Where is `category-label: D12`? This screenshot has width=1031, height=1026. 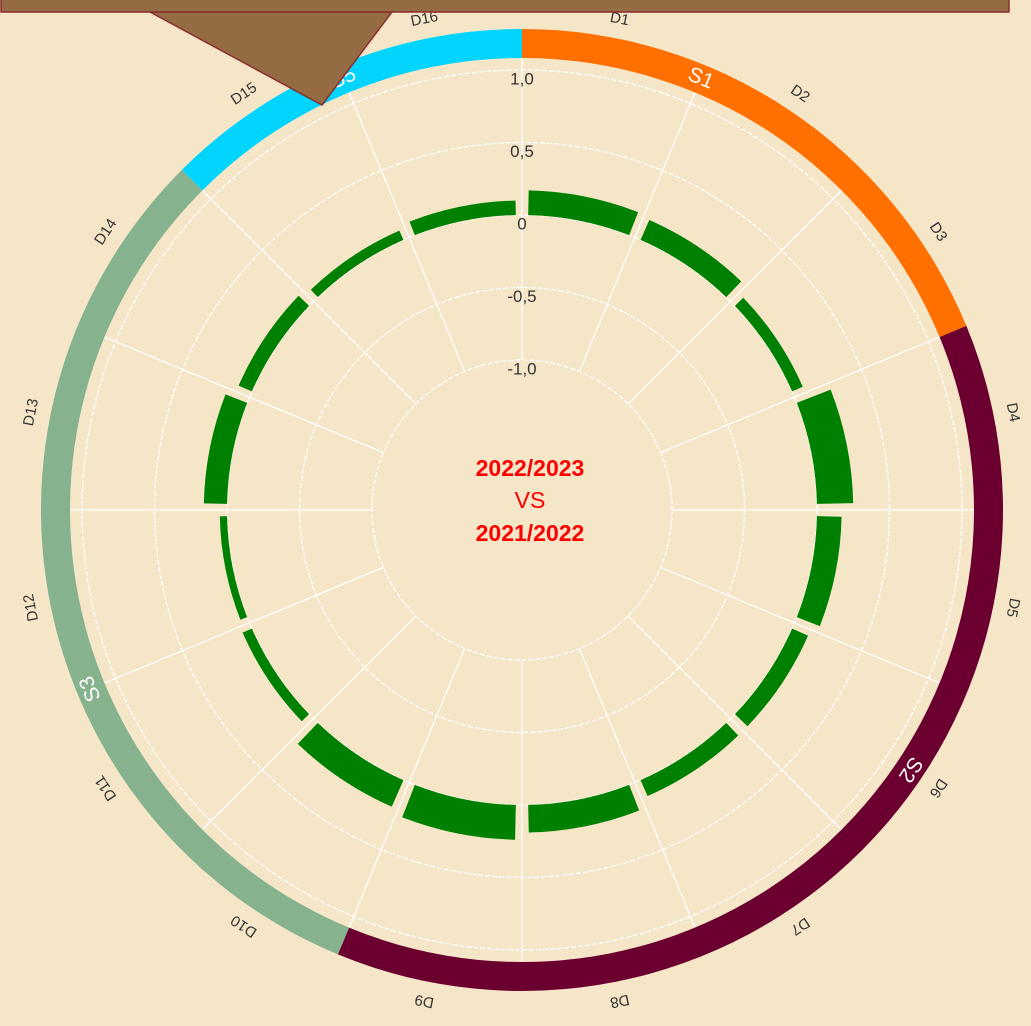
category-label: D12 is located at coordinates (31, 607).